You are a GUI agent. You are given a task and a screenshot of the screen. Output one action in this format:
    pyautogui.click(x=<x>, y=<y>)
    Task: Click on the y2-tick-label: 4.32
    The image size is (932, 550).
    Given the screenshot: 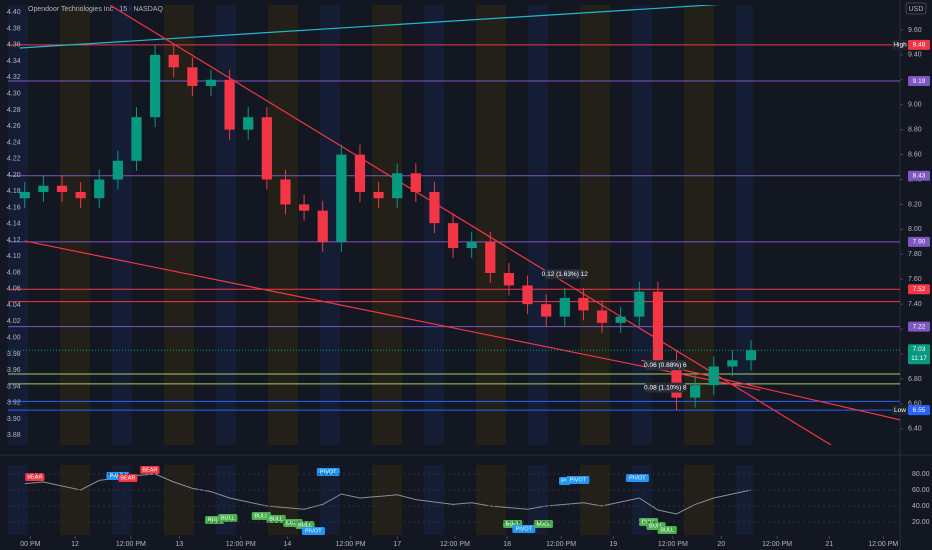 What is the action you would take?
    pyautogui.click(x=14, y=77)
    